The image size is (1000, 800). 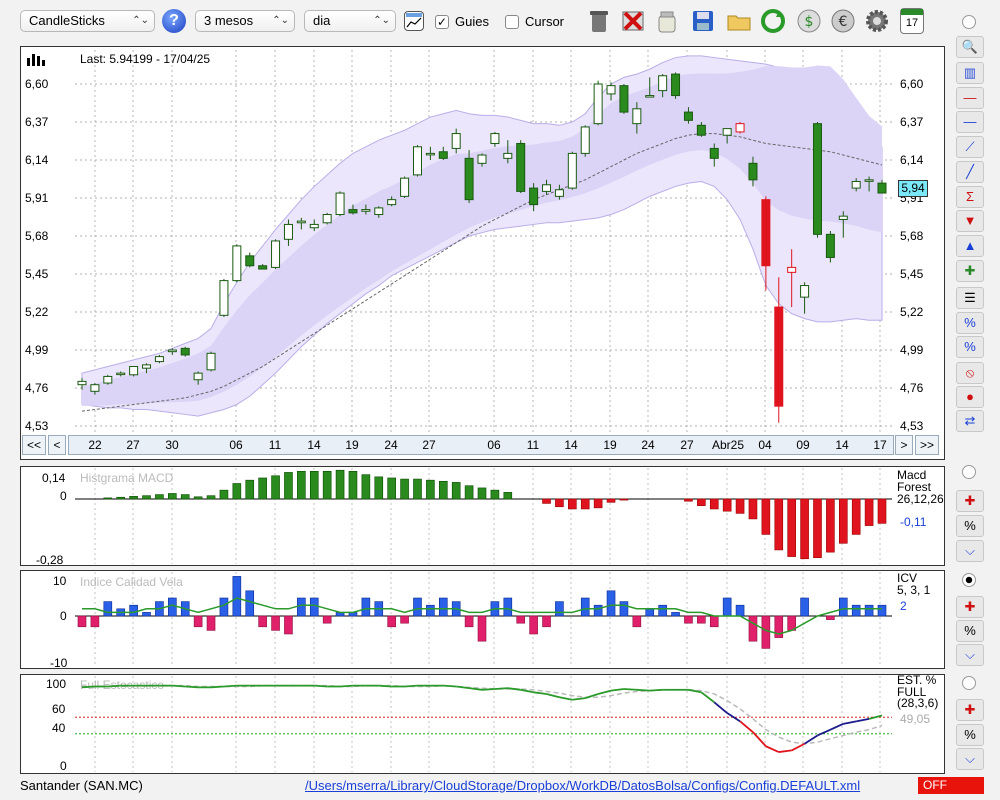 What do you see at coordinates (970, 197) in the screenshot?
I see `fibonacci-fan-icon: Σ` at bounding box center [970, 197].